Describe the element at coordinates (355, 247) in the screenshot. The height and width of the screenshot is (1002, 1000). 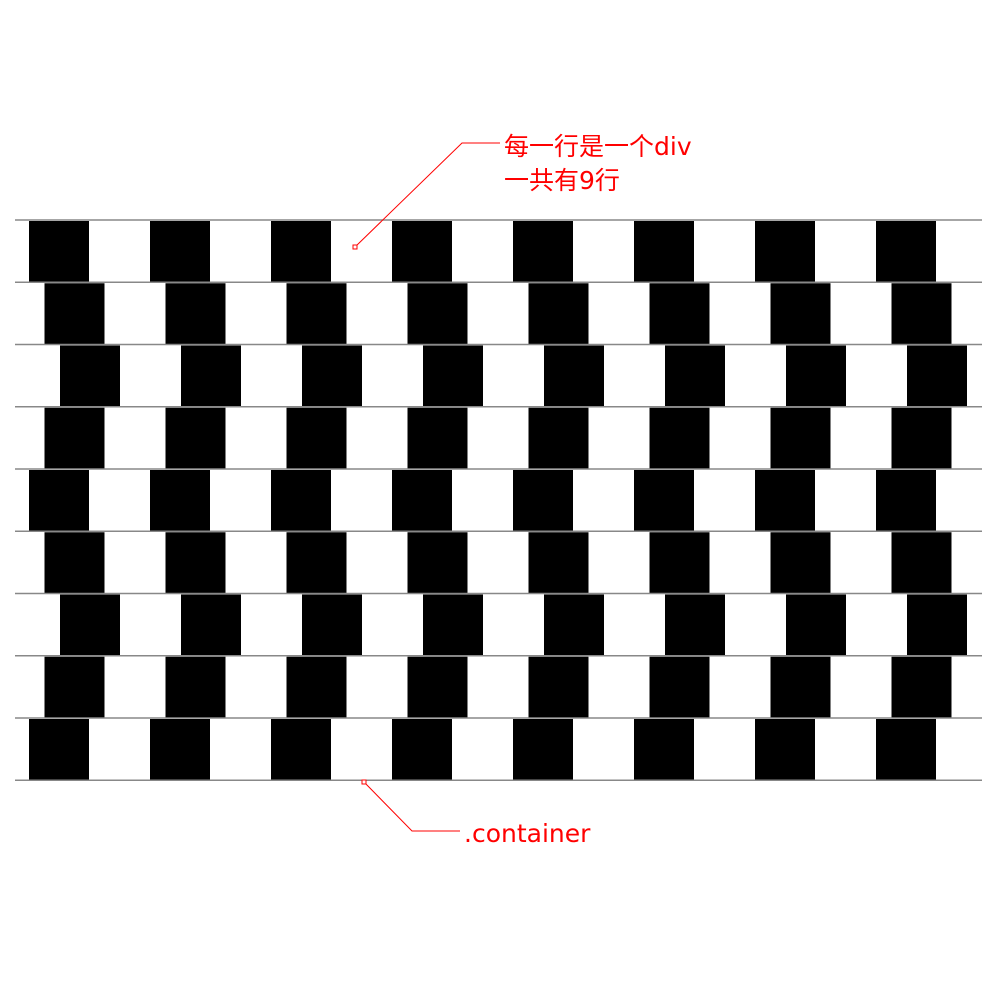
I see `row-callout-marker` at that location.